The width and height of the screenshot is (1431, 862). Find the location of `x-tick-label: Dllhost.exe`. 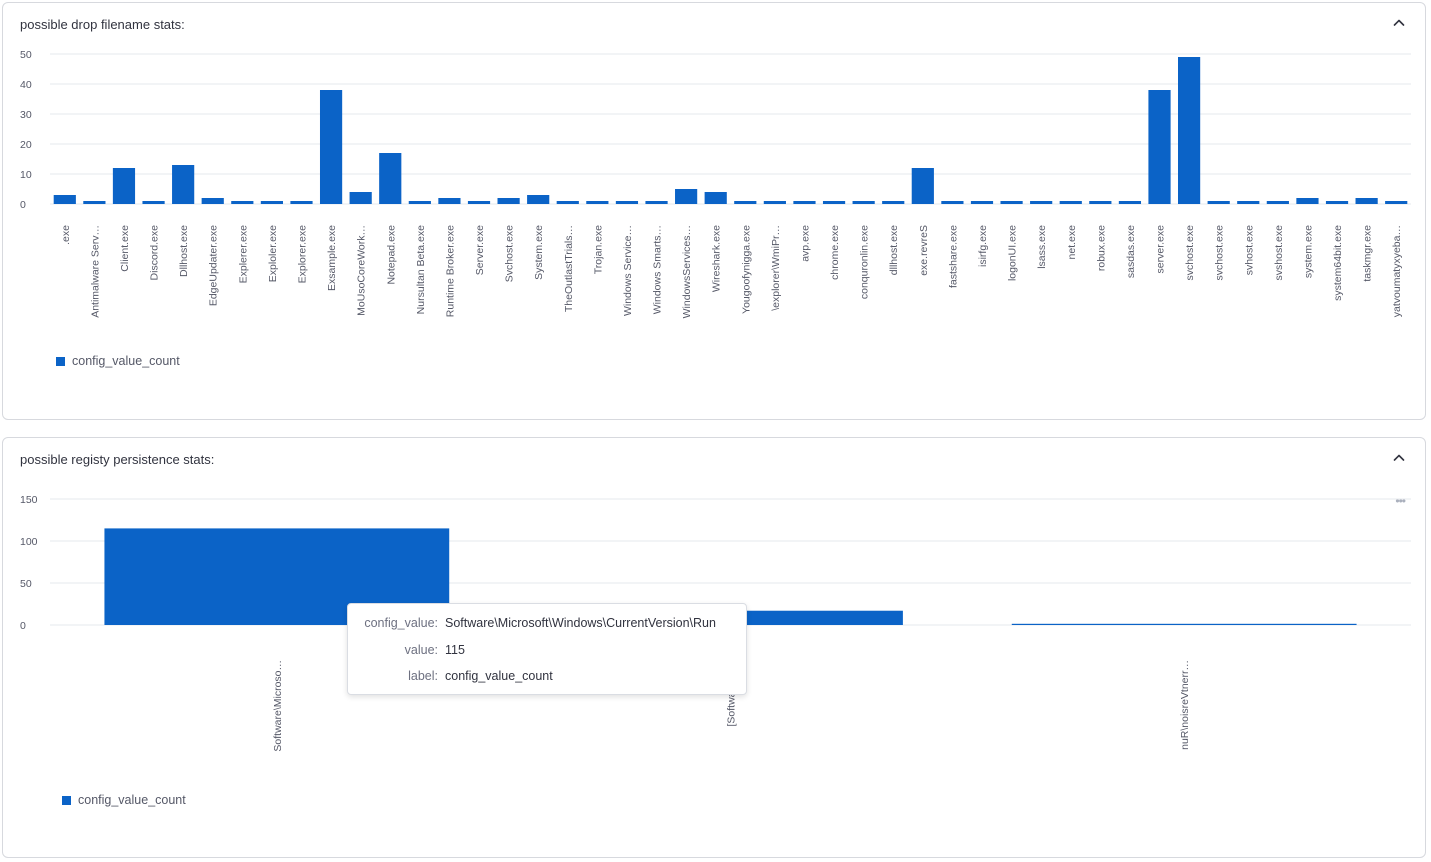

x-tick-label: Dllhost.exe is located at coordinates (184, 251).